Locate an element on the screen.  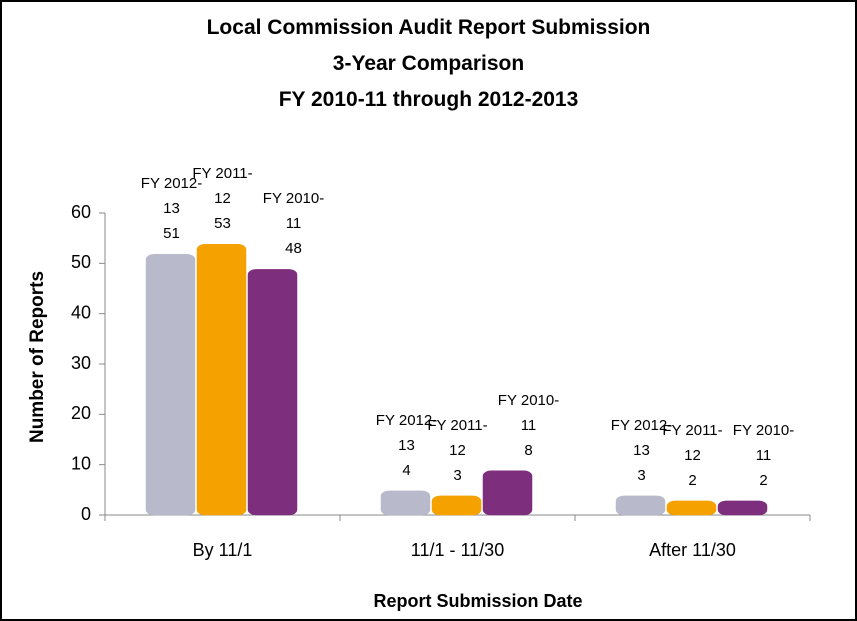
y-axis-label: Number of Reports is located at coordinates (37, 357).